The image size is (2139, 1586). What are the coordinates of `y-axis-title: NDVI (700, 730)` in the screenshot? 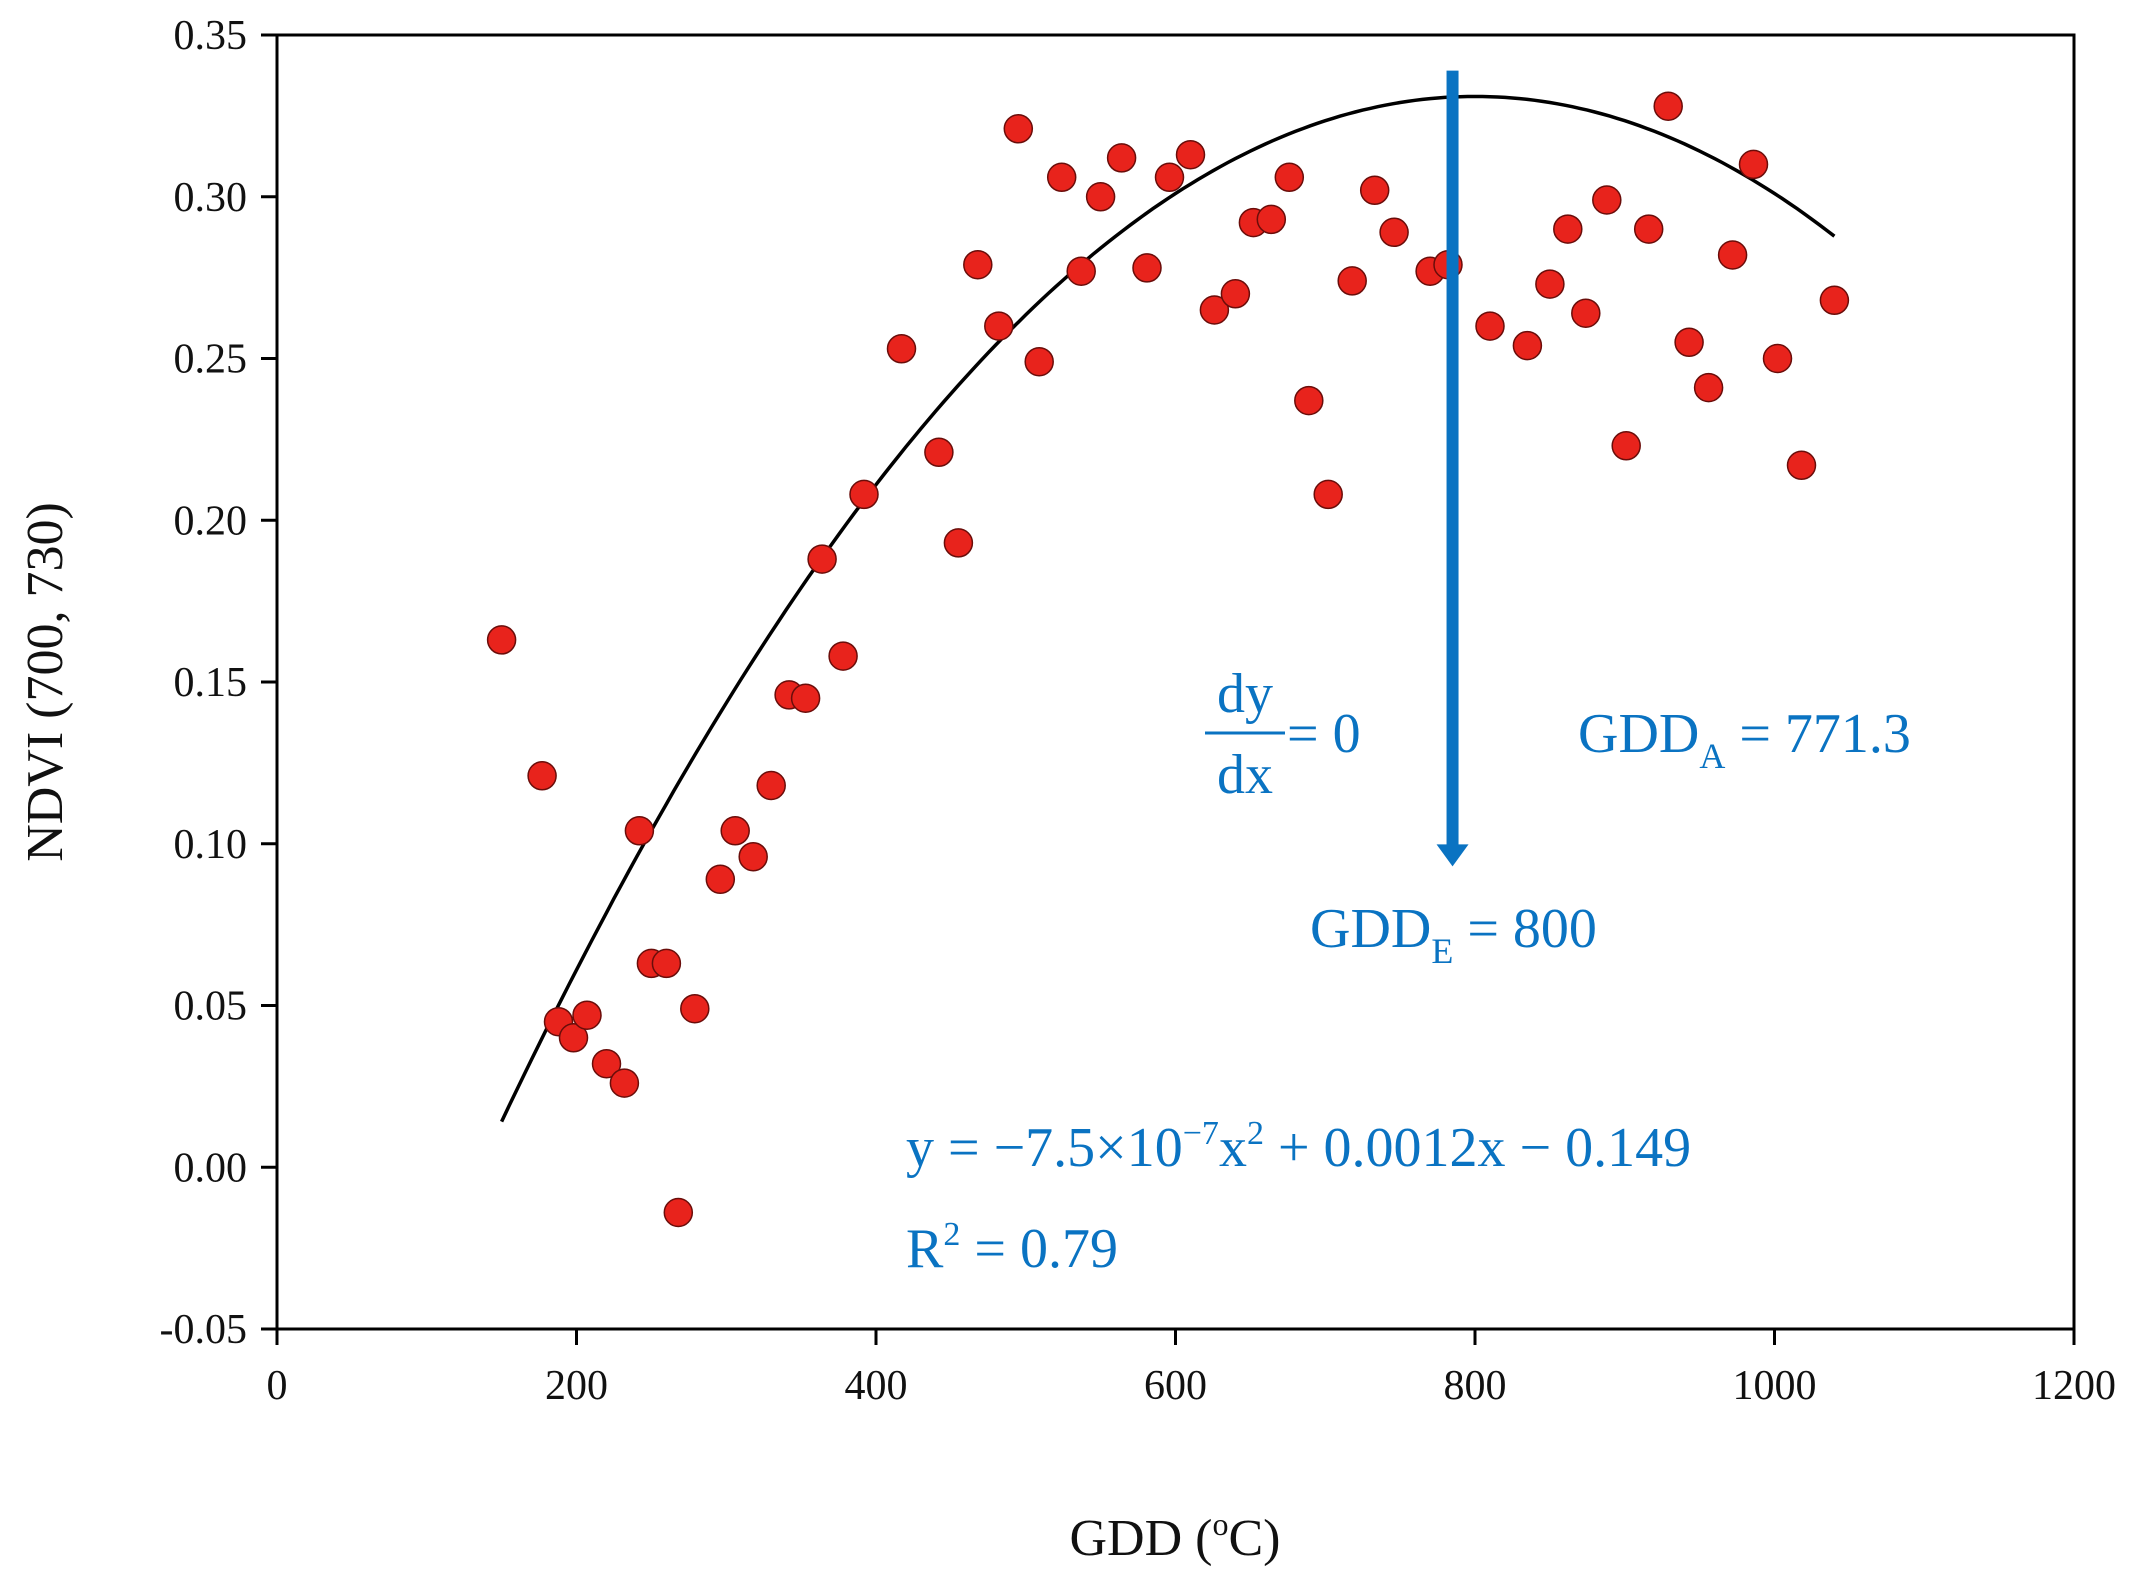 It's located at (45, 682).